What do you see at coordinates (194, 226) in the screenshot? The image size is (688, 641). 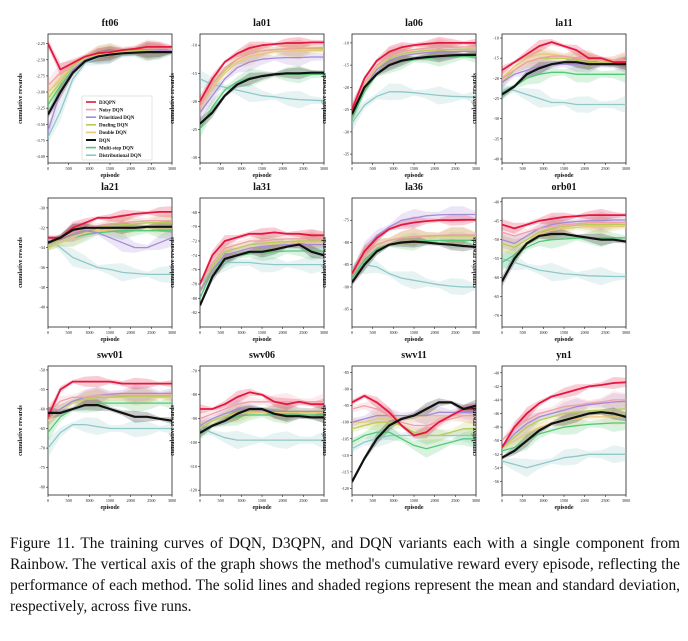 I see `y-tick-label: -70` at bounding box center [194, 226].